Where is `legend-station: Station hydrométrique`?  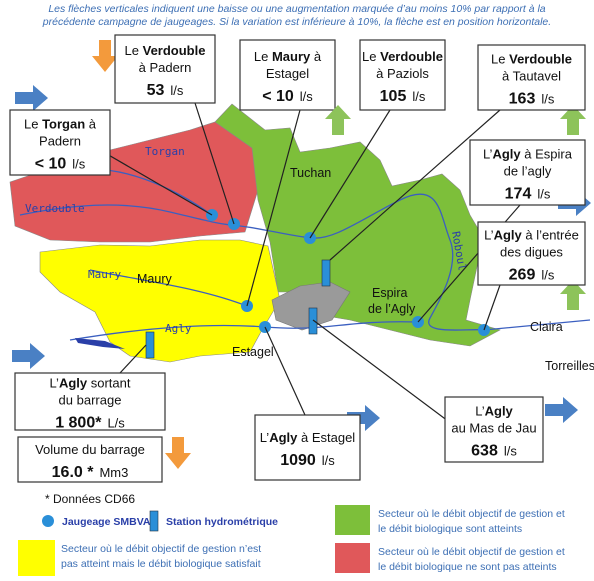
legend-station: Station hydrométrique is located at coordinates (222, 522).